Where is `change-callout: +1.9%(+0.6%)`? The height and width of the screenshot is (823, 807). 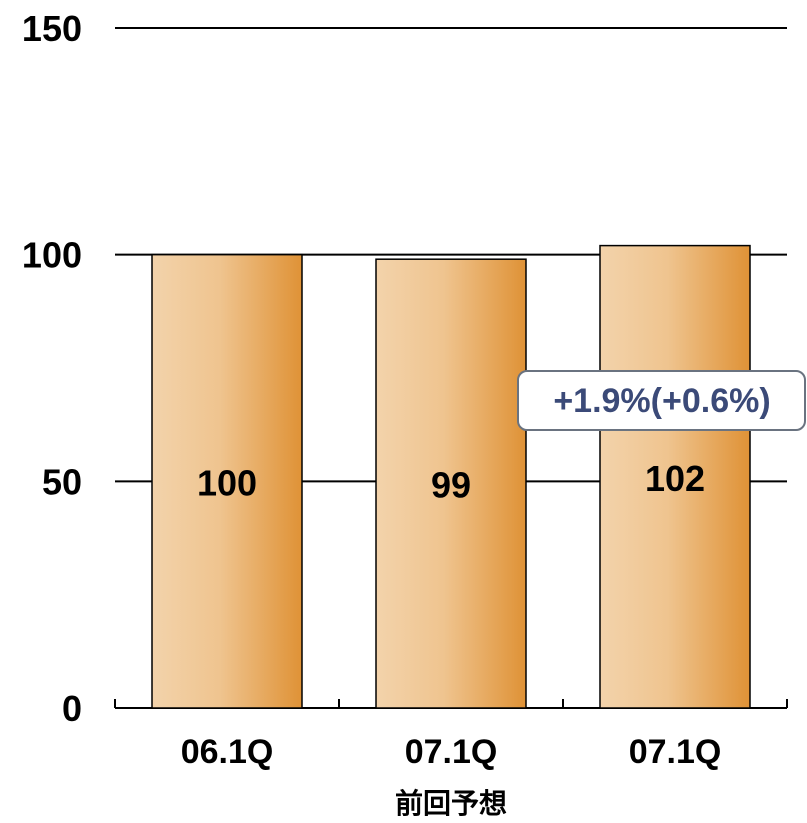
change-callout: +1.9%(+0.6%) is located at coordinates (661, 400).